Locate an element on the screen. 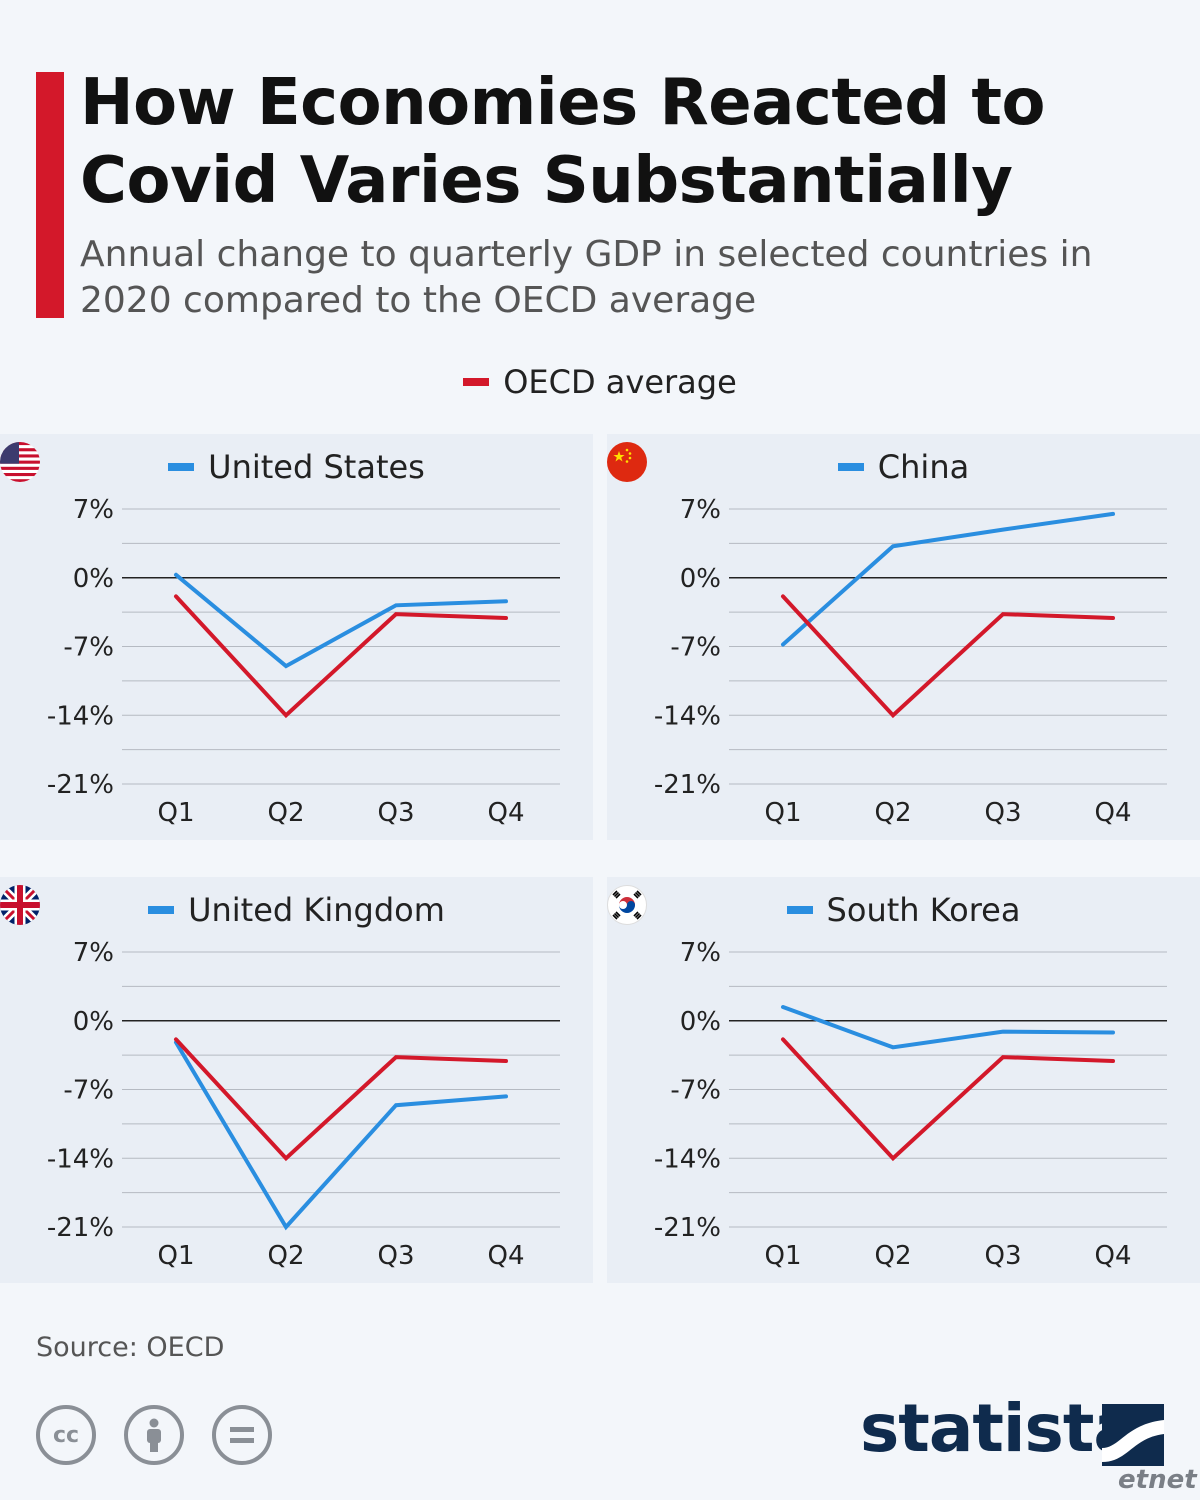 This screenshot has height=1500, width=1200. panel-header: United Kingdom is located at coordinates (296, 910).